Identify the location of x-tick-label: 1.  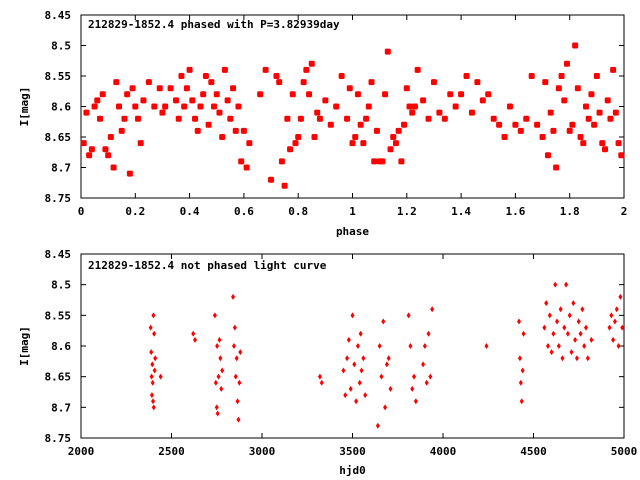
(352, 211).